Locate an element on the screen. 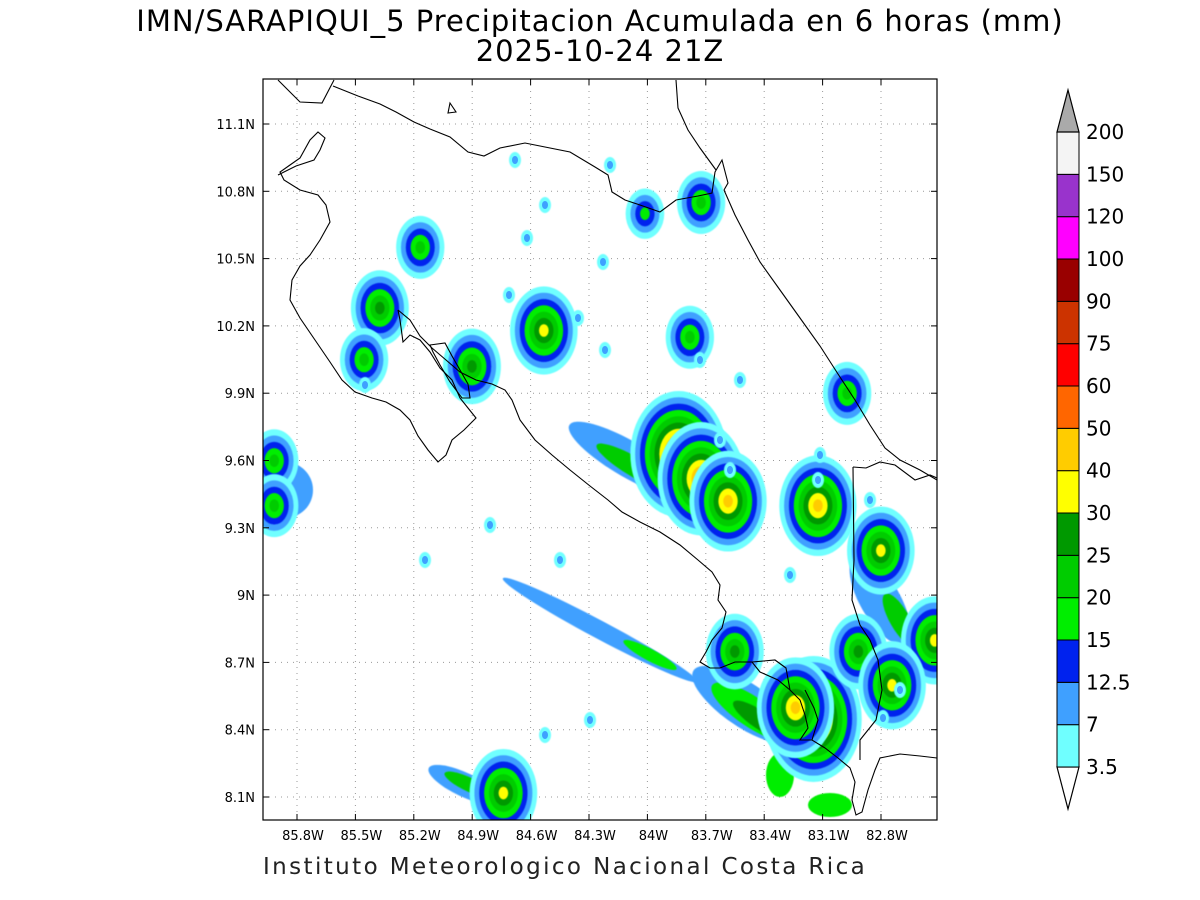 The width and height of the screenshot is (1200, 900). colorbar-legend: 3.5 7 12.5 15 20 25 30 40 50 60 75 90 100 120 150 200 is located at coordinates (1093, 449).